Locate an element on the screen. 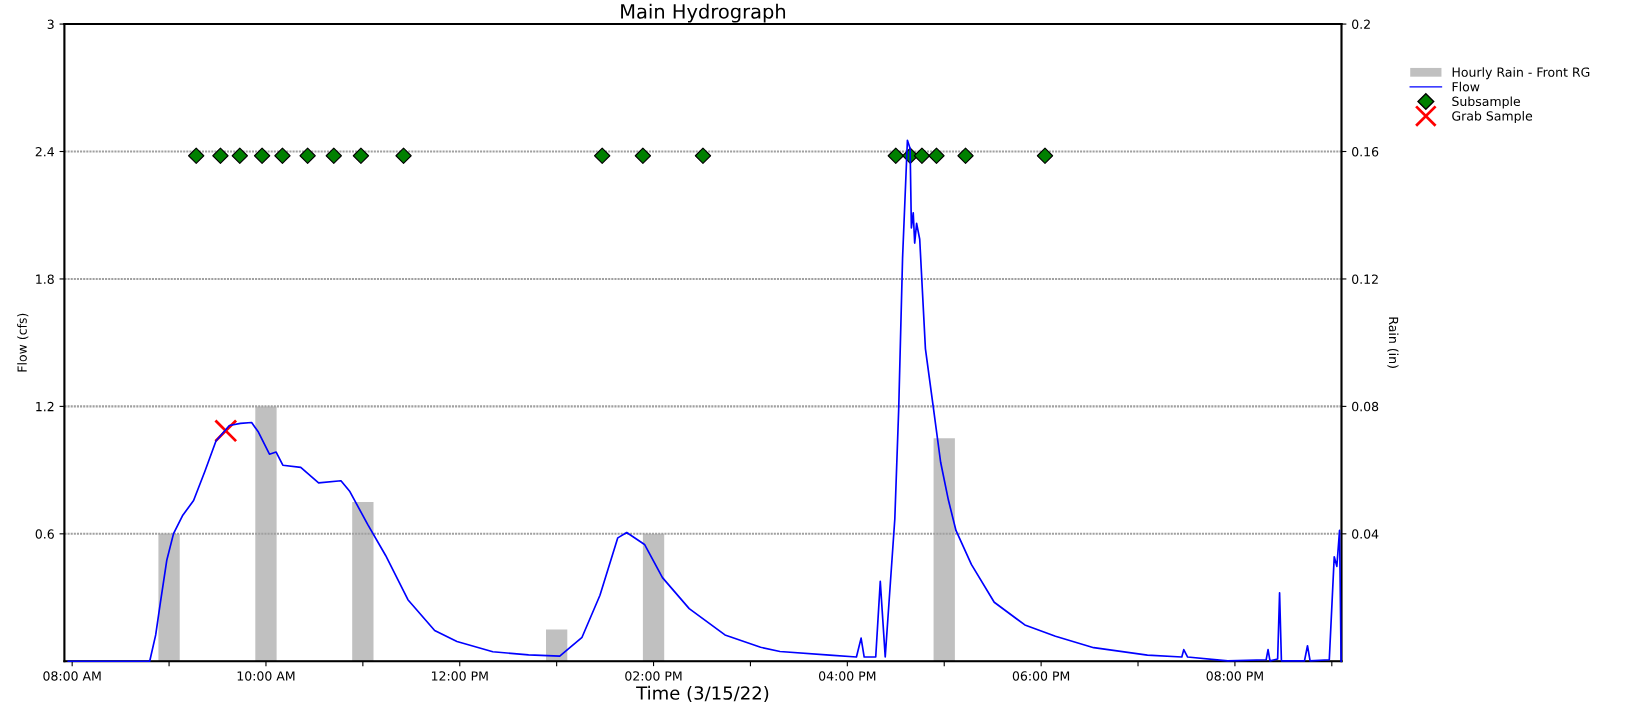 The width and height of the screenshot is (1631, 708). chart-title: Main Hydrograph is located at coordinates (703, 13).